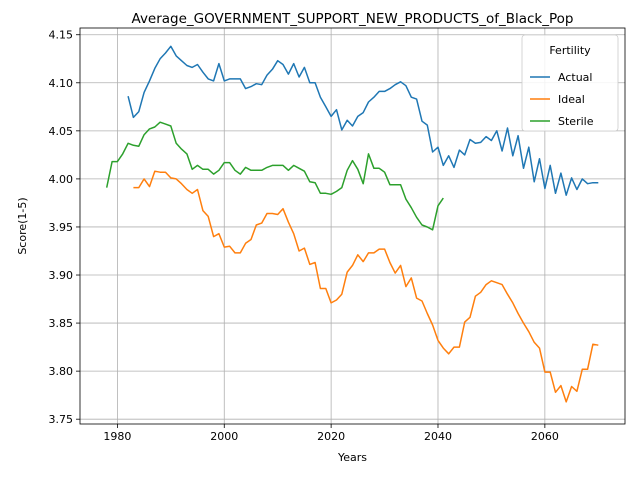  Describe the element at coordinates (61, 35) in the screenshot. I see `y-tick-label: 4.15` at that location.